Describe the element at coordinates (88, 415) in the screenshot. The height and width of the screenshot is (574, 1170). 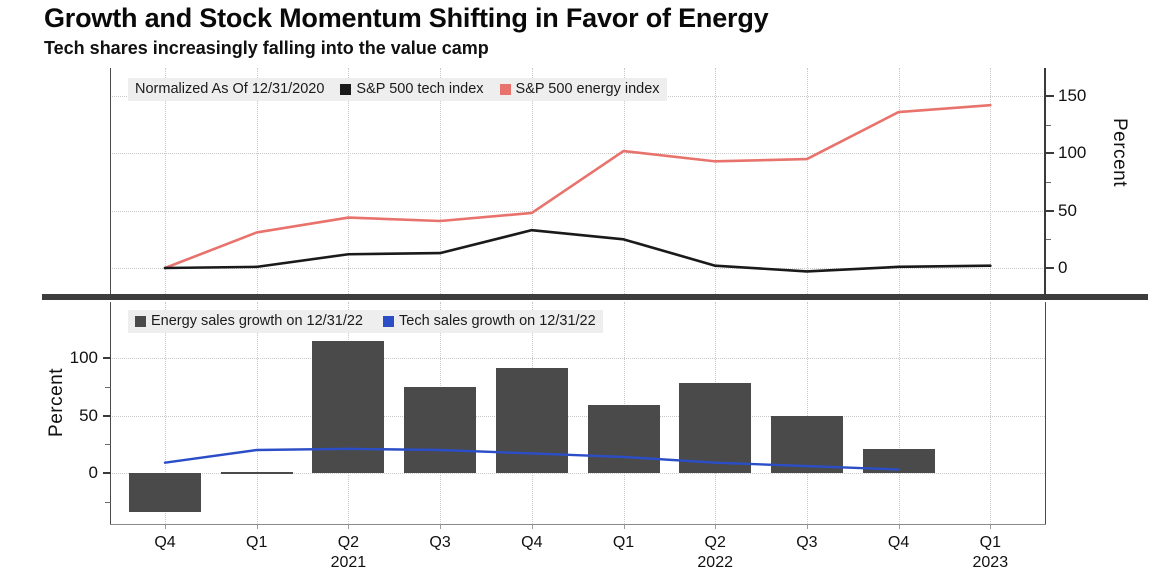
I see `bottom-chart-y-tick-label: 50` at that location.